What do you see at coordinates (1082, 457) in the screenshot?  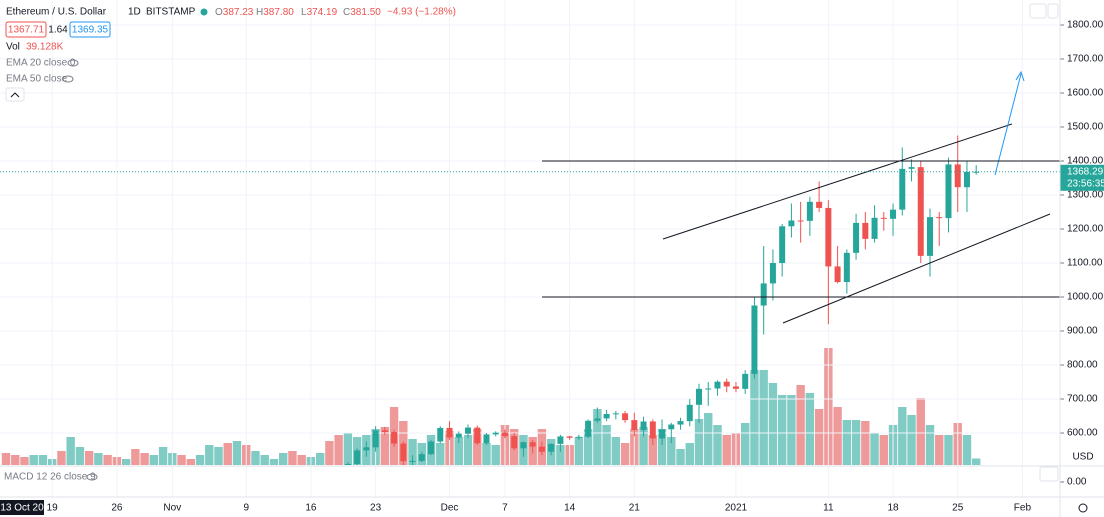 I see `currency: USD` at bounding box center [1082, 457].